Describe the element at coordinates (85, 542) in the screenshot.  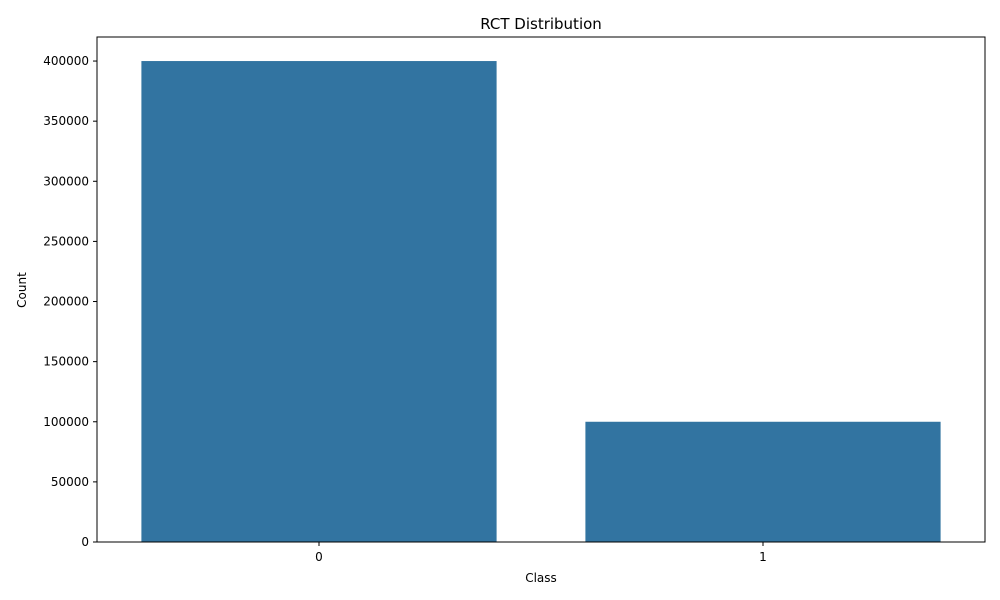
I see `y-tick-label: 0` at that location.